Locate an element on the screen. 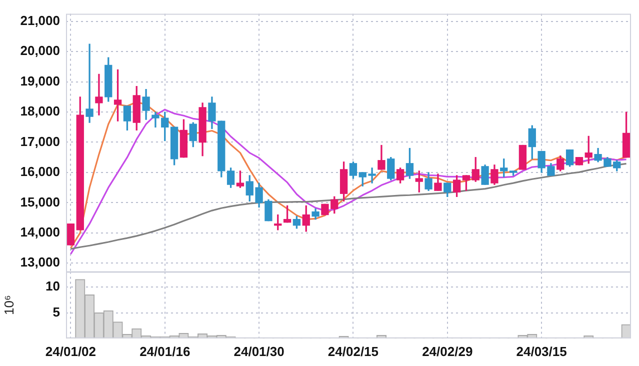 The image size is (639, 366). x-tick-label: 24/03/15 is located at coordinates (541, 351).